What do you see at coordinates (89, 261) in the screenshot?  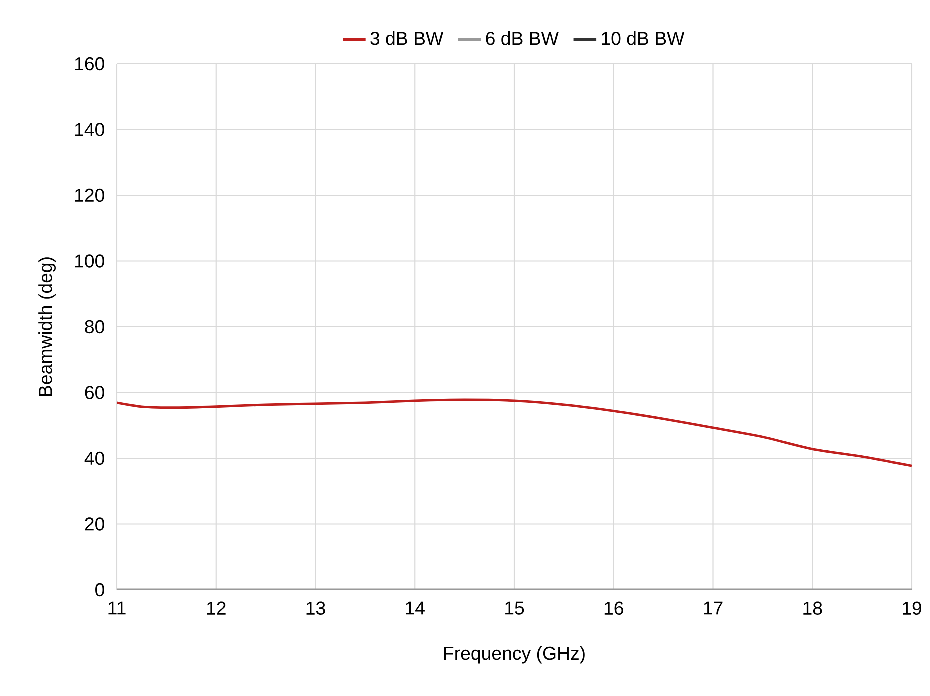 I see `y-tick-label: 100` at bounding box center [89, 261].